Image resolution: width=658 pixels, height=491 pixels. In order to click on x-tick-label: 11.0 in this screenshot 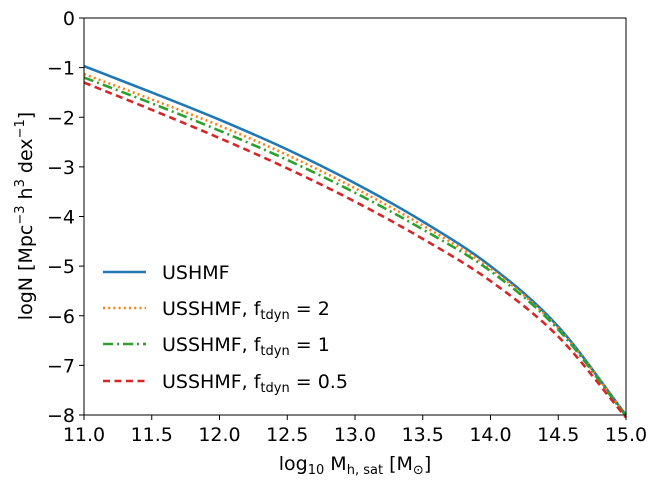, I will do `click(84, 435)`.